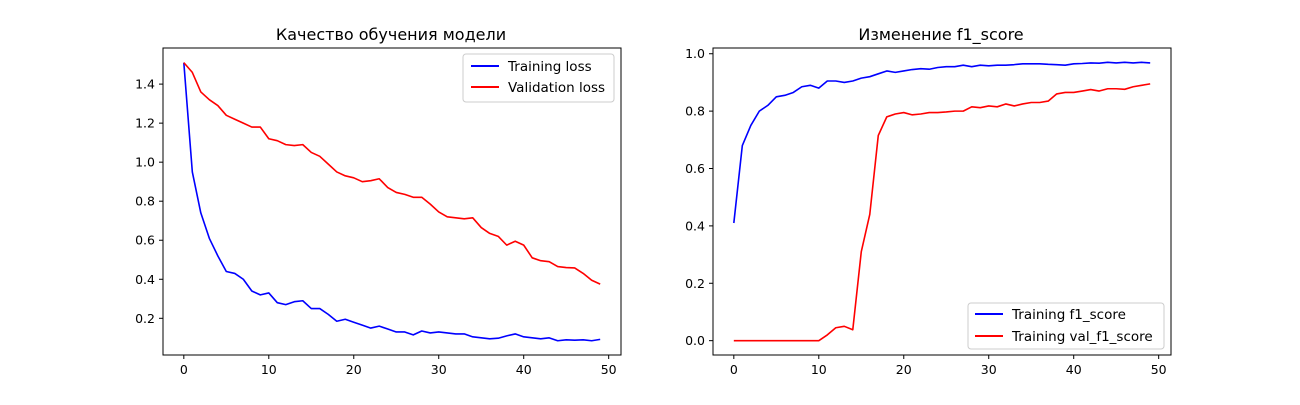 The image size is (1300, 405). What do you see at coordinates (1082, 337) in the screenshot?
I see `legend-label-val-f1: Training val_f1_score` at bounding box center [1082, 337].